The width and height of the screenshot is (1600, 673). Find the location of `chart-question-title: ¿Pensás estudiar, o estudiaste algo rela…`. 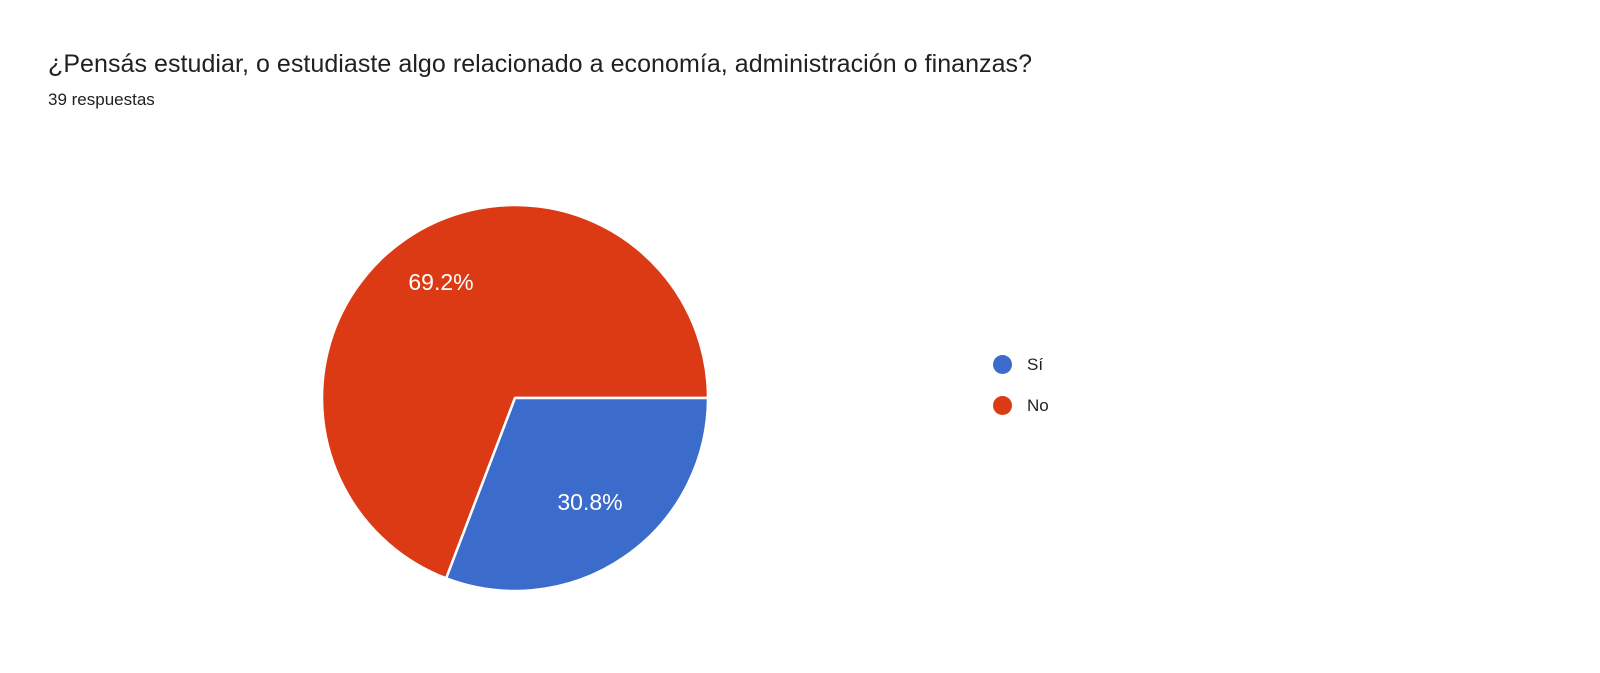

chart-question-title: ¿Pensás estudiar, o estudiaste algo rela… is located at coordinates (540, 64).